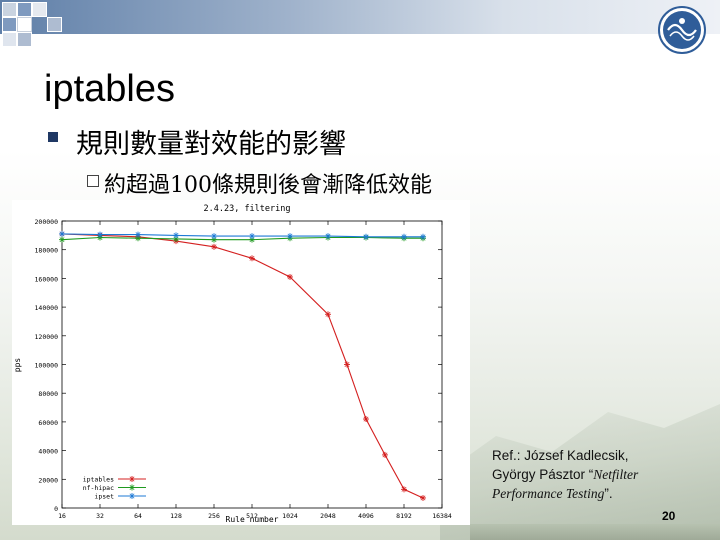 The height and width of the screenshot is (540, 720). What do you see at coordinates (247, 209) in the screenshot?
I see `chart-title: 2.4.23, filtering` at bounding box center [247, 209].